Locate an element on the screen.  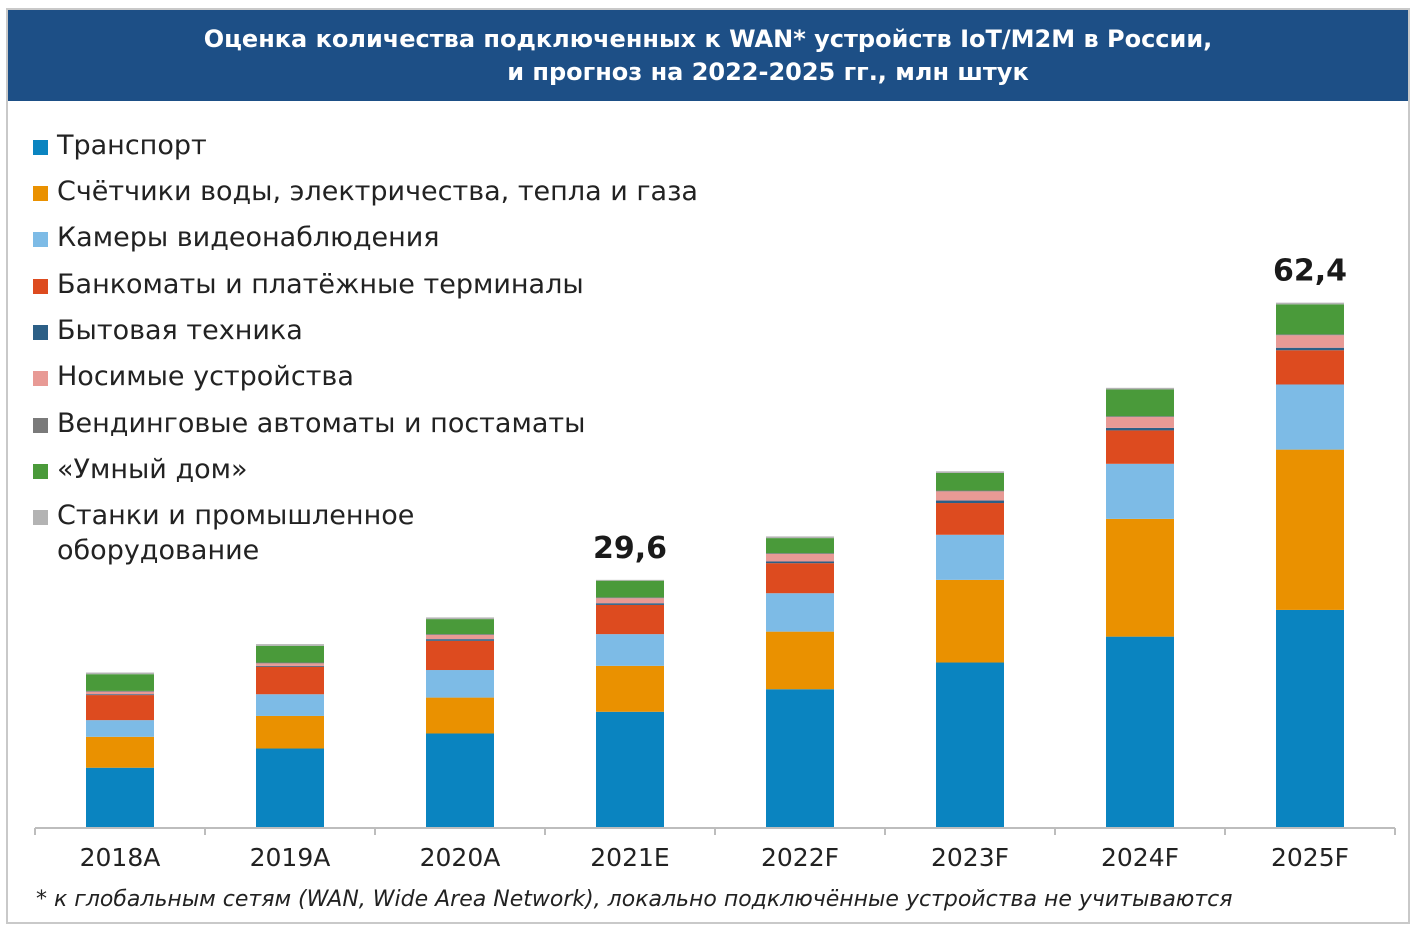
x-tick-label: 2021E is located at coordinates (629, 857).